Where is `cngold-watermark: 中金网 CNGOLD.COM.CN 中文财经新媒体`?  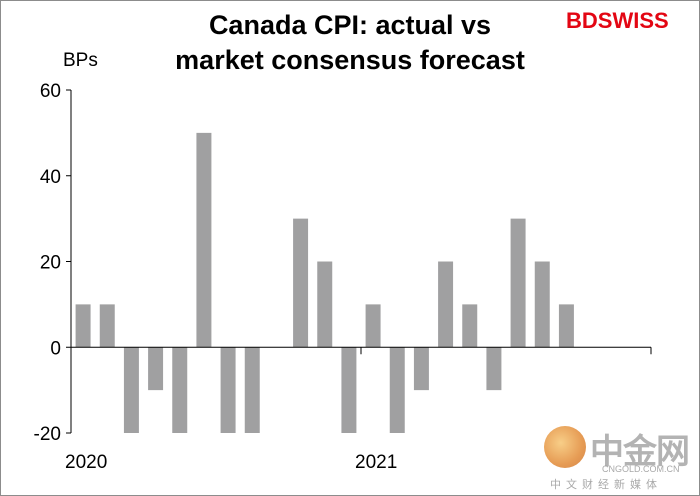 cngold-watermark: 中金网 CNGOLD.COM.CN 中文财经新媒体 is located at coordinates (615, 455).